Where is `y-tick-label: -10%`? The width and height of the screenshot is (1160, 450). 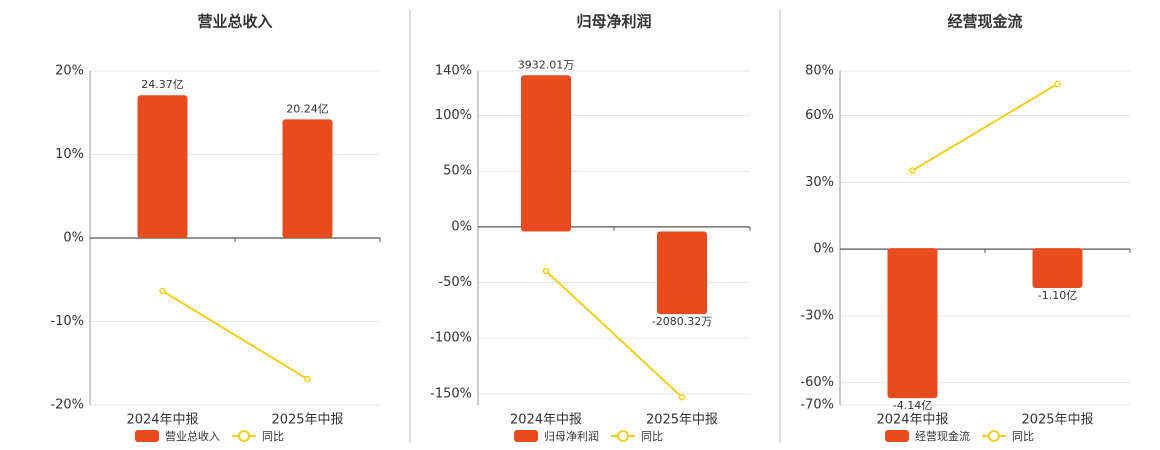 y-tick-label: -10% is located at coordinates (67, 321).